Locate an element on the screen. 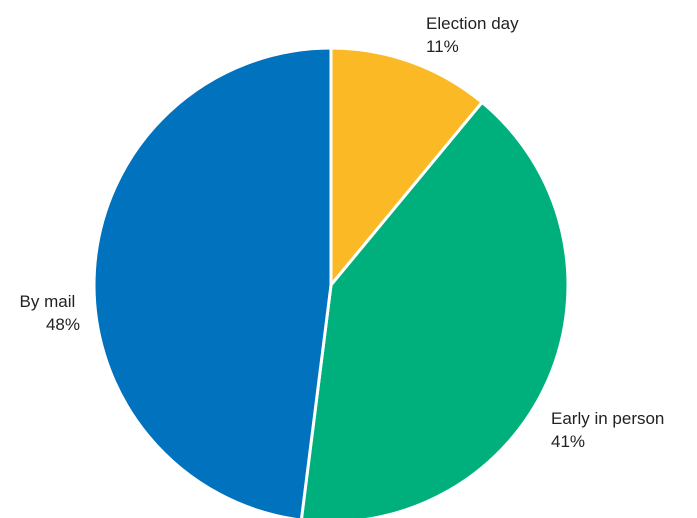 The image size is (697, 518). label-by-mail-name: By mail is located at coordinates (48, 301).